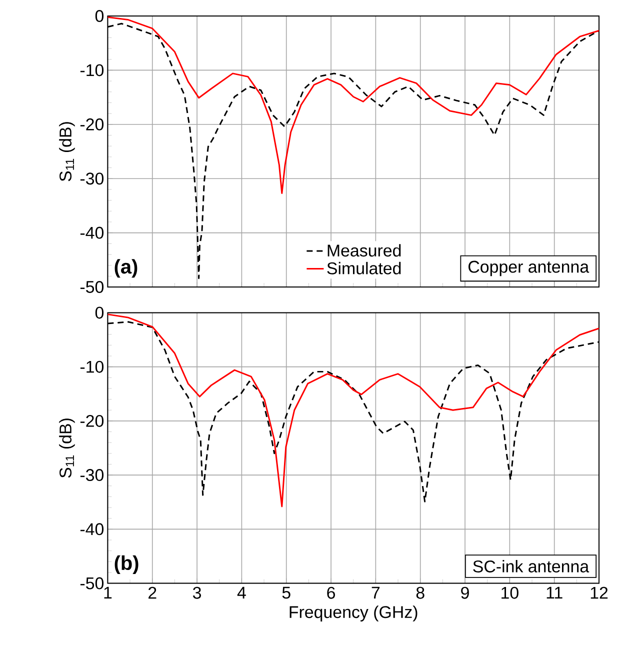 Image resolution: width=628 pixels, height=662 pixels. Describe the element at coordinates (599, 592) in the screenshot. I see `x-tick-label: 12` at that location.